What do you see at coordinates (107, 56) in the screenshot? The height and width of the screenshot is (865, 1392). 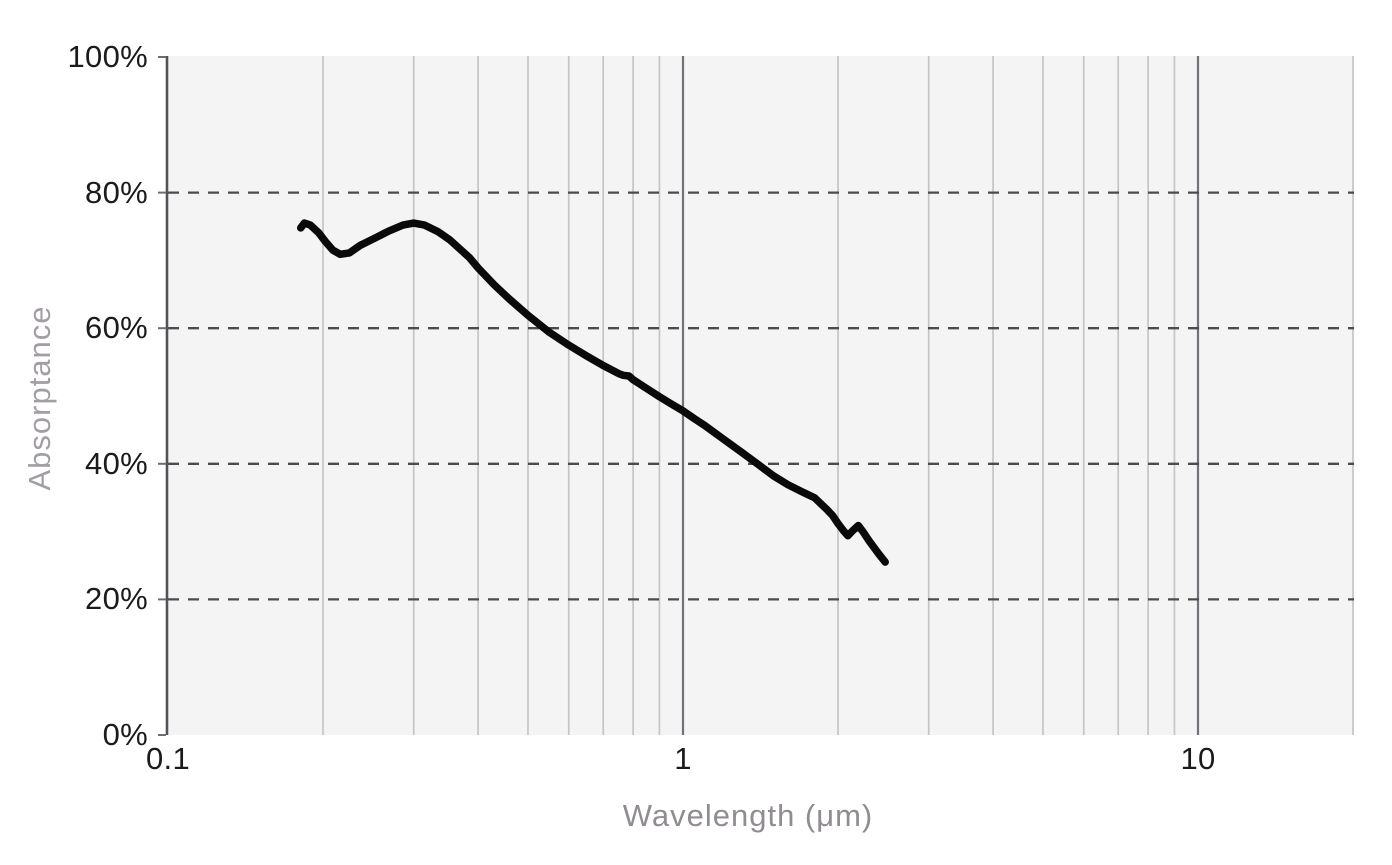 I see `y-tick-label-100: 100%` at bounding box center [107, 56].